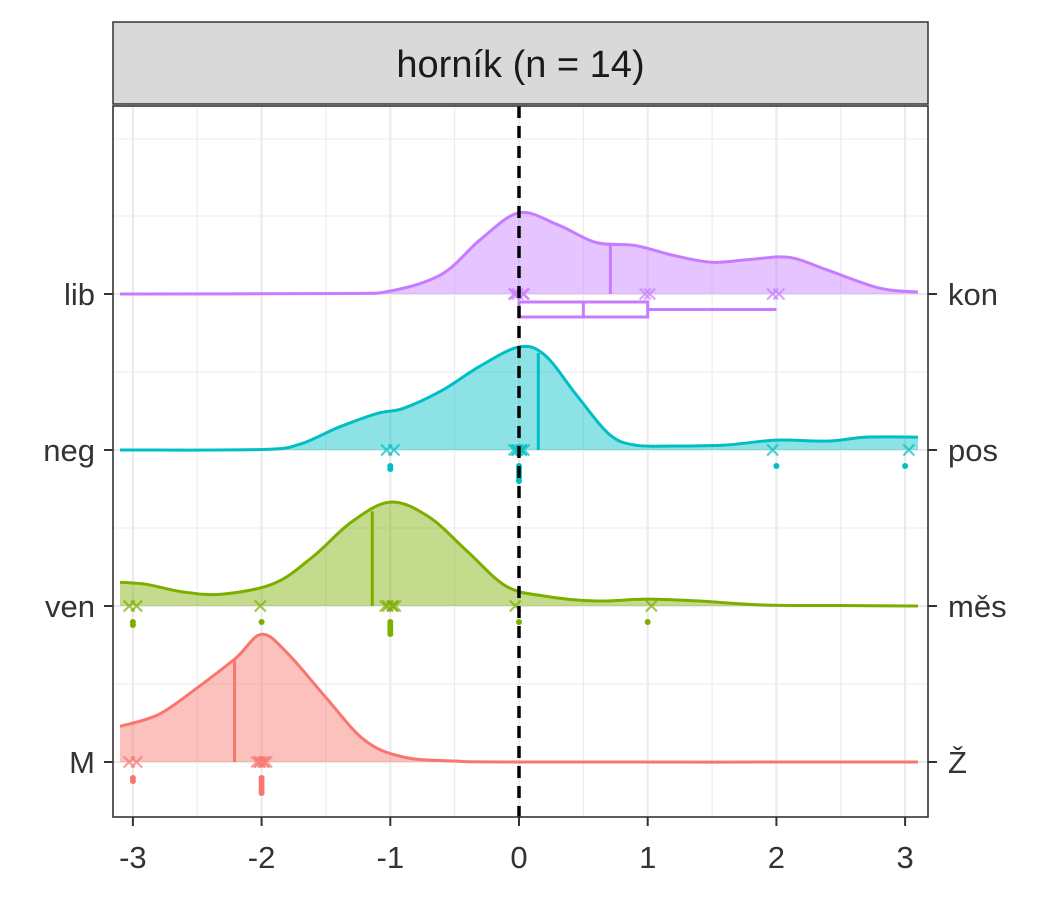 The height and width of the screenshot is (905, 1050). Describe the element at coordinates (973, 450) in the screenshot. I see `y-label-right: pos` at that location.